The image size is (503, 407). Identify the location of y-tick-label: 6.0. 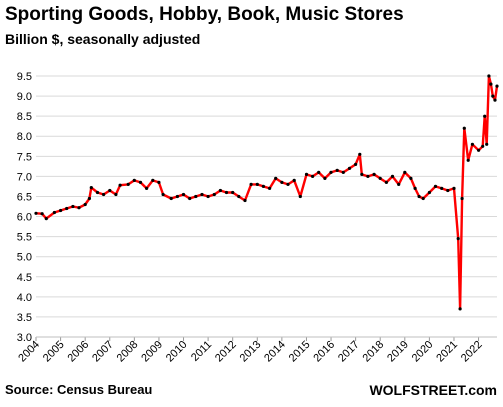
(24, 218).